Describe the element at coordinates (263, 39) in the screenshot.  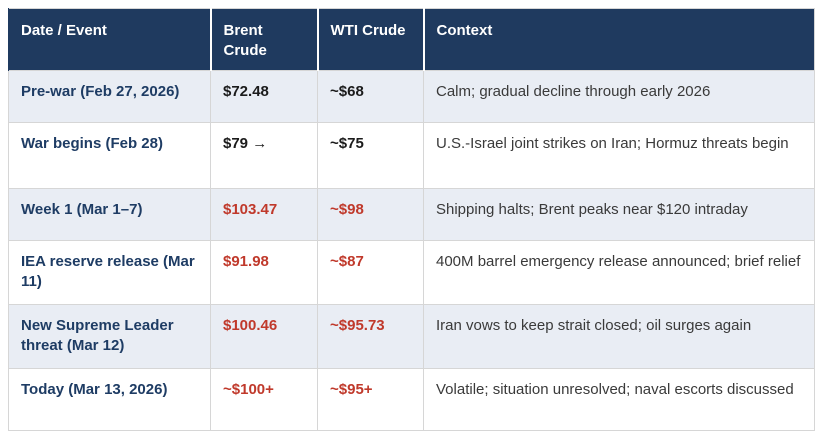
I see `column-header-brent-crude: Brent Crude` at that location.